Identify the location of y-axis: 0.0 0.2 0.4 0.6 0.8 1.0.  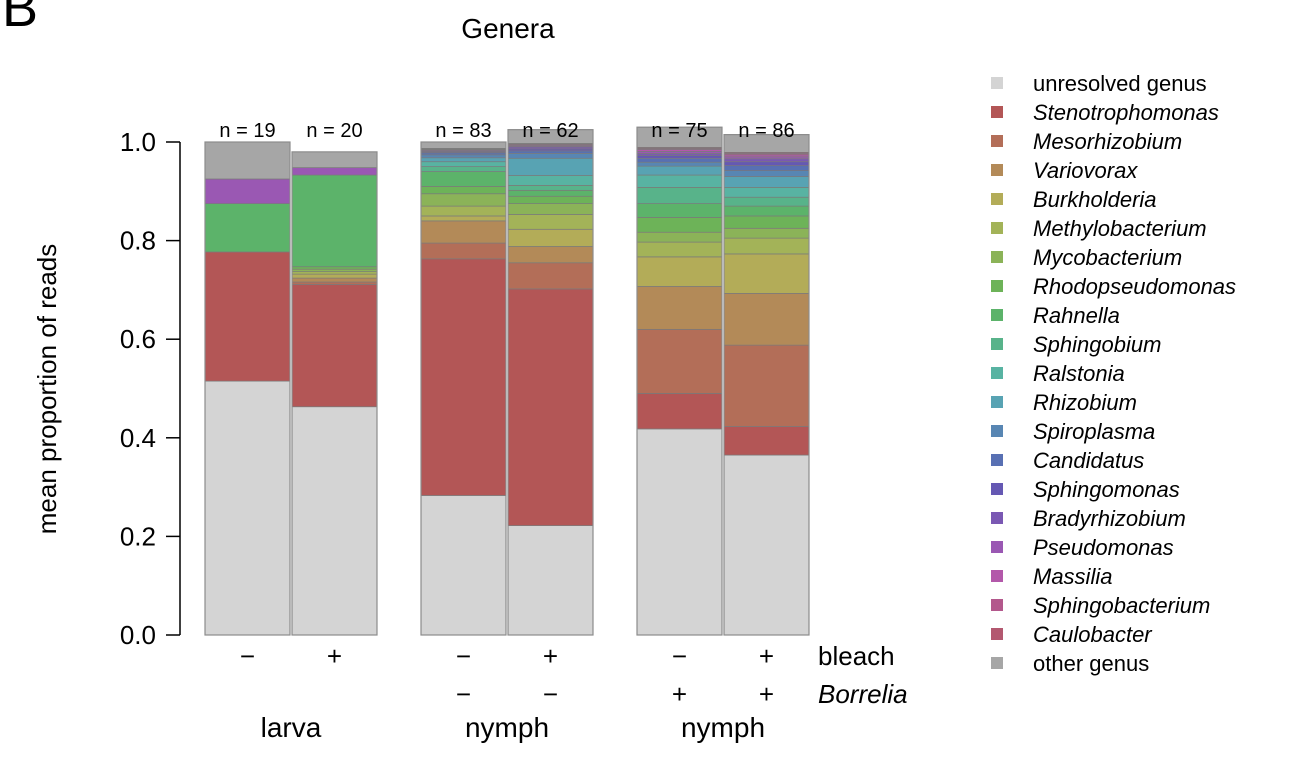
(150, 388).